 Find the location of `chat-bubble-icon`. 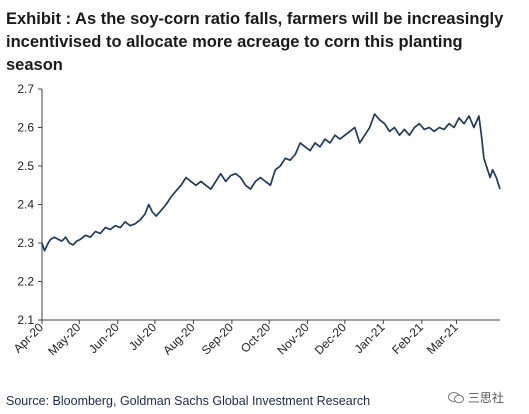

chat-bubble-icon is located at coordinates (456, 398).